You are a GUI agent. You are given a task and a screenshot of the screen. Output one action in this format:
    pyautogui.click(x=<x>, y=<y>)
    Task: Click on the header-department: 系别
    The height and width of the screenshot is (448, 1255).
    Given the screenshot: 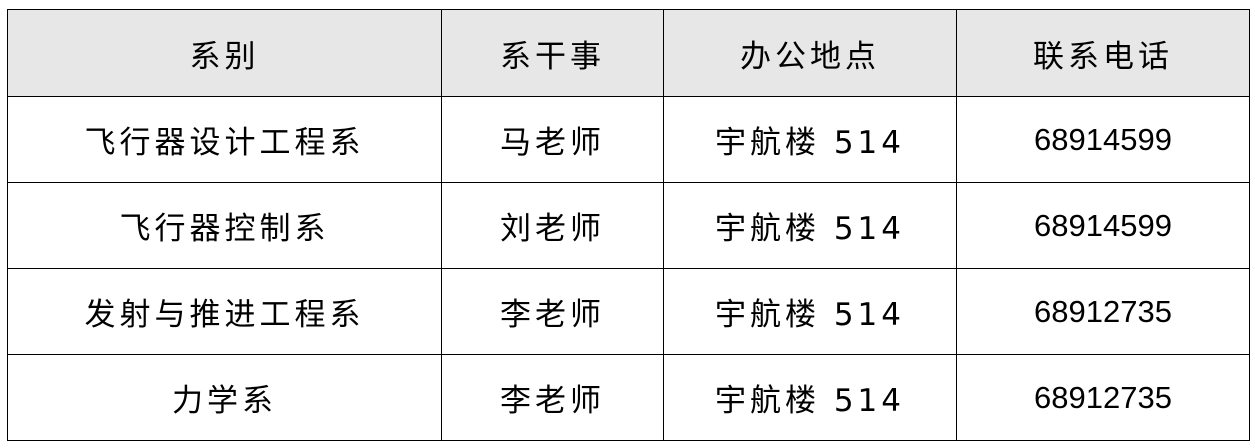 What is the action you would take?
    pyautogui.click(x=224, y=53)
    